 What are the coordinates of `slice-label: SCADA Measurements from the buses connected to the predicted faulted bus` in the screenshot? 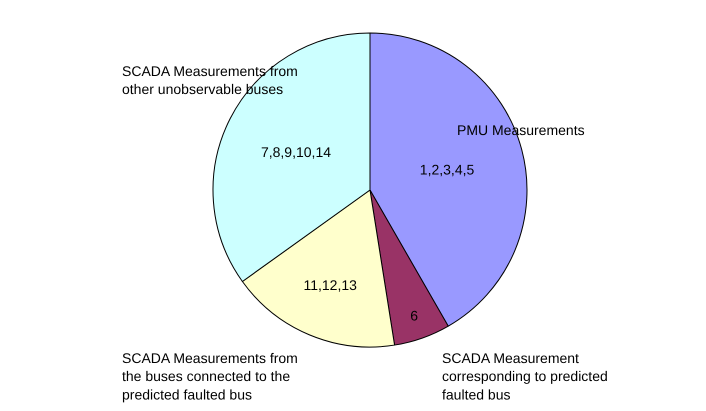 It's located at (210, 376).